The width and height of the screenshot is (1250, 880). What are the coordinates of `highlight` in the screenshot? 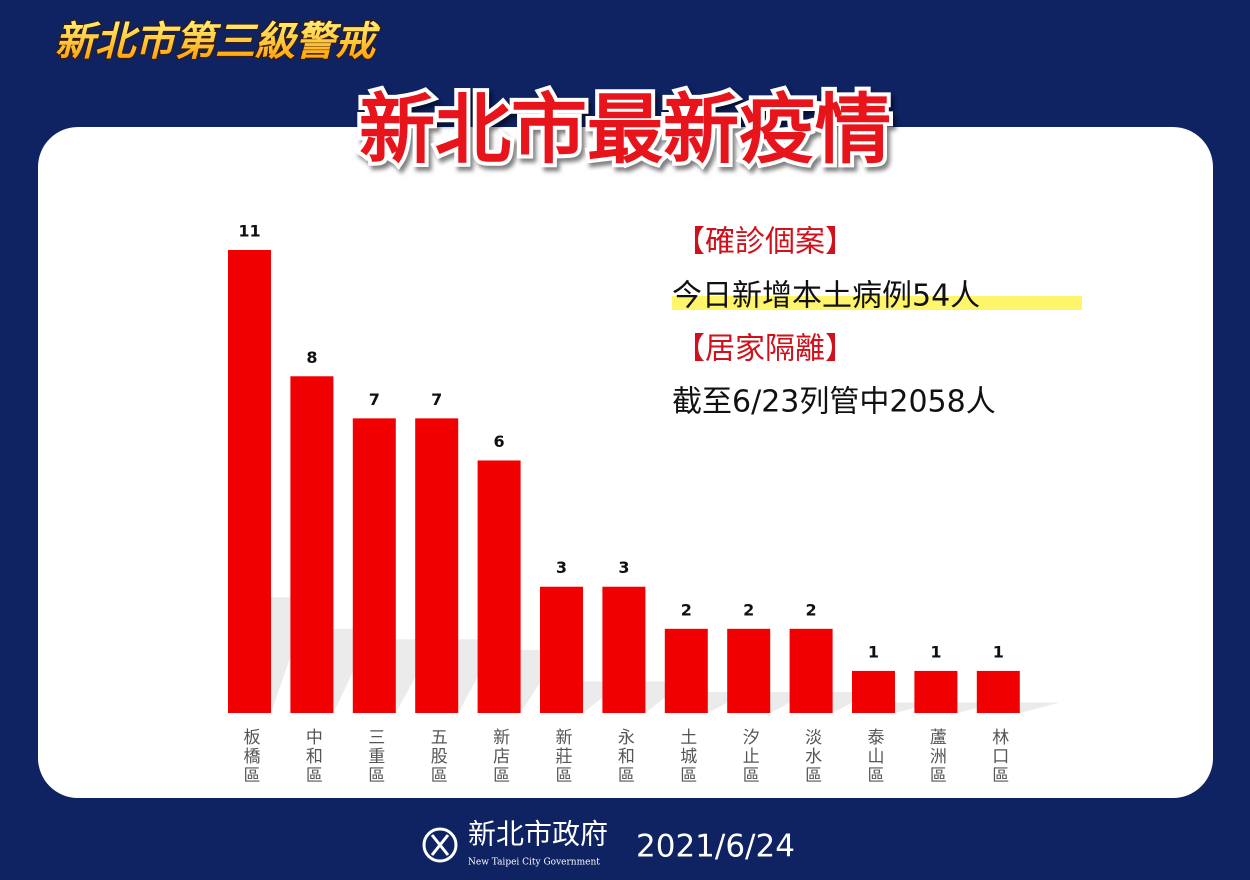 It's located at (877, 303).